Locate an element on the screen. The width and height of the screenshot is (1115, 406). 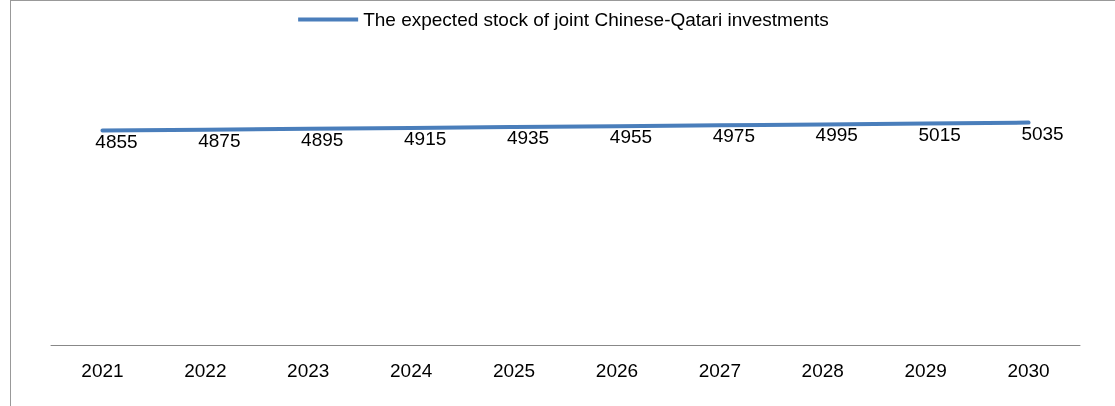
data-label: 4955 is located at coordinates (631, 137).